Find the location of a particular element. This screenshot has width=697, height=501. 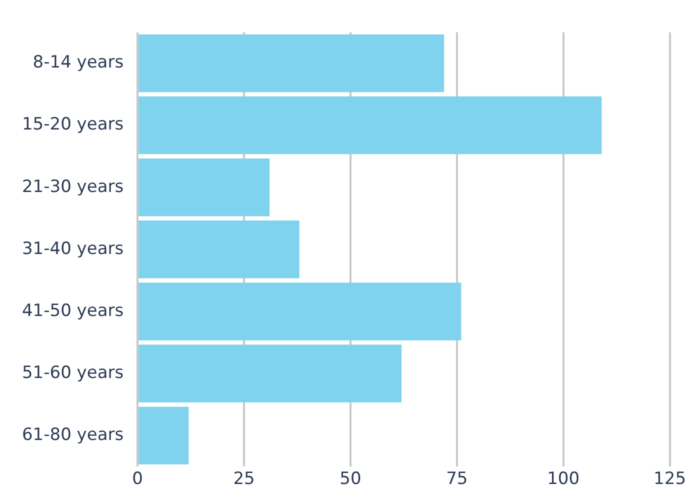

x-tick-label: 125 is located at coordinates (670, 479).